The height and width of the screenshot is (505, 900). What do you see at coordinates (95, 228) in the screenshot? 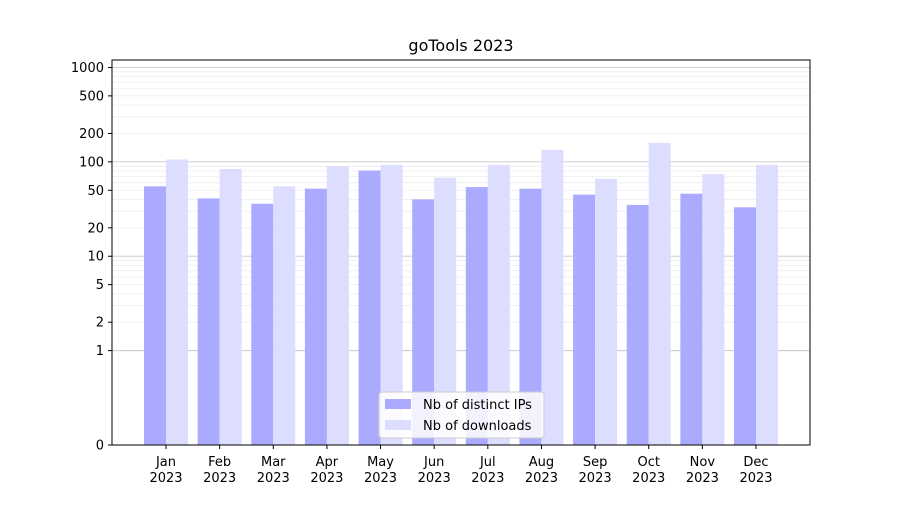
I see `y-tick-label: 20` at bounding box center [95, 228].